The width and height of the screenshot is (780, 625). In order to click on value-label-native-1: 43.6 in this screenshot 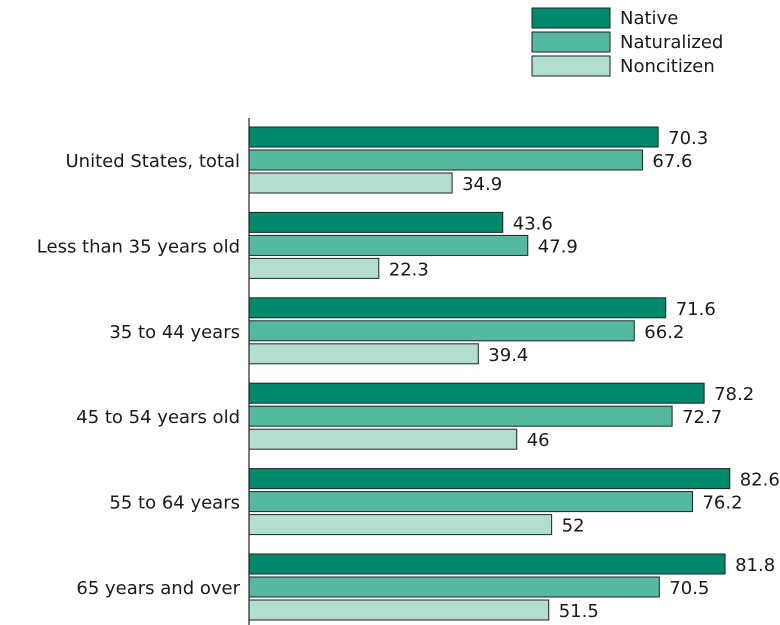, I will do `click(533, 223)`.